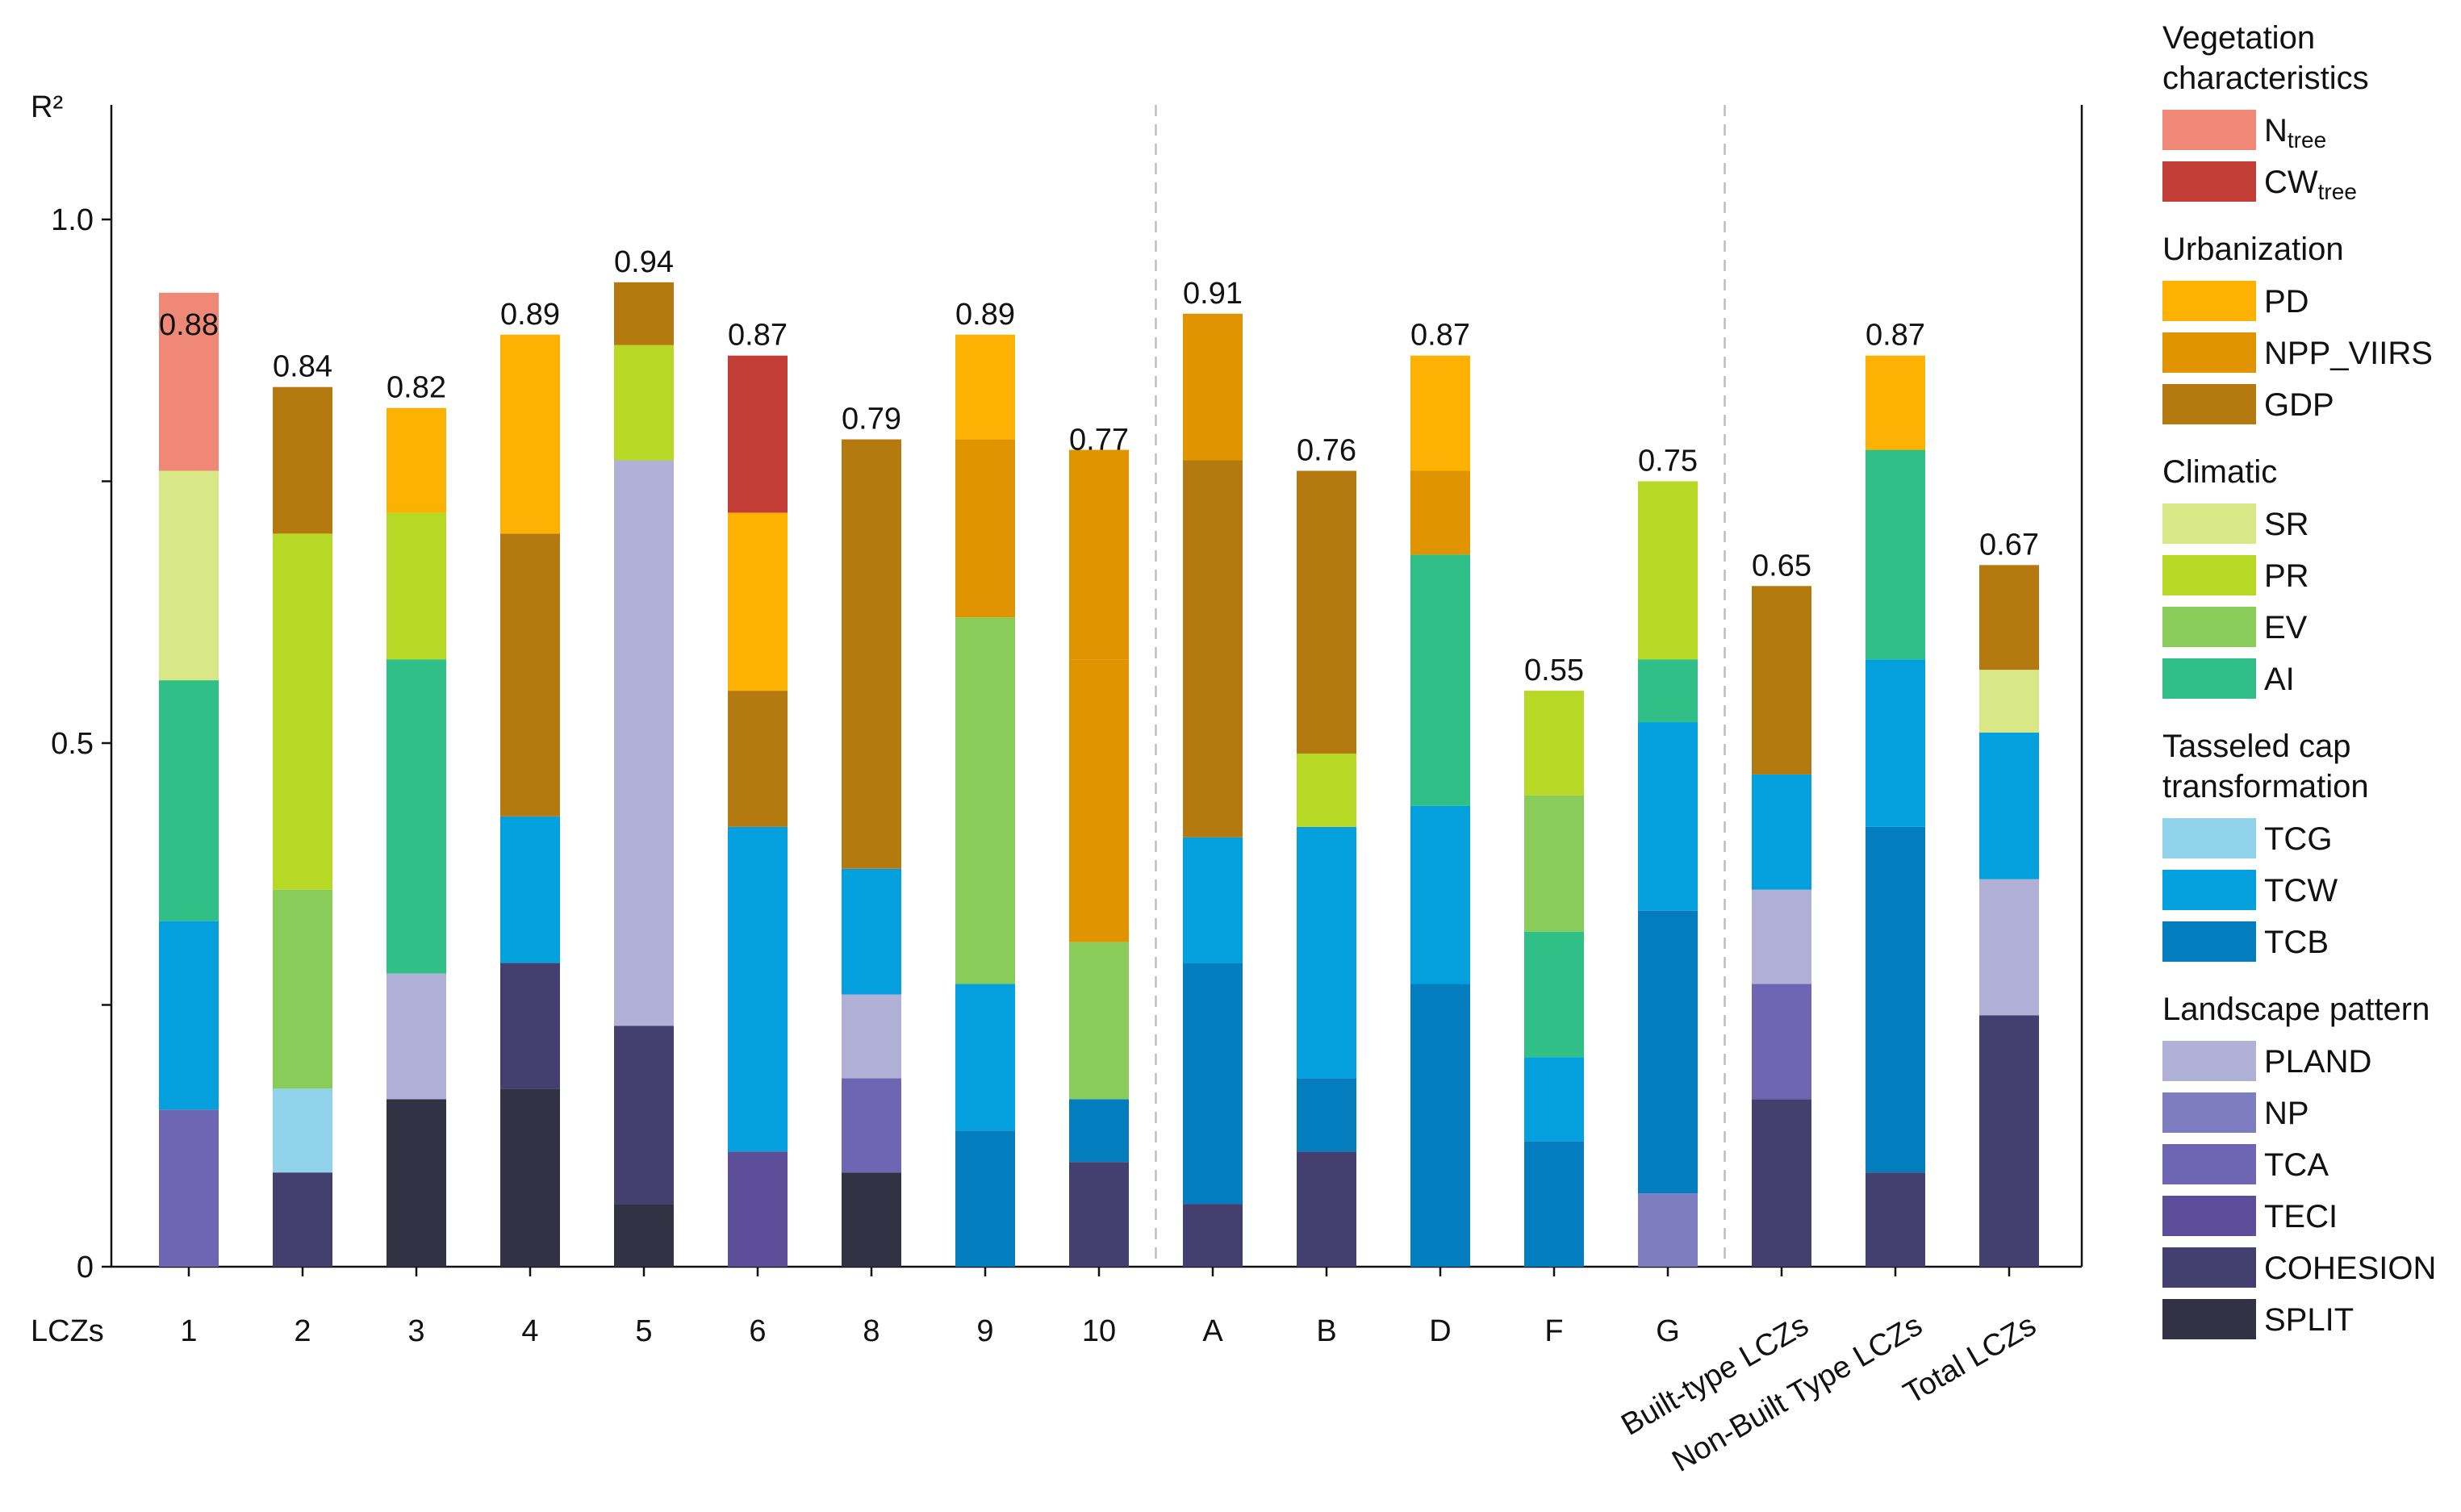 This screenshot has height=1512, width=2461. What do you see at coordinates (302, 367) in the screenshot?
I see `total-value-label: 0.84` at bounding box center [302, 367].